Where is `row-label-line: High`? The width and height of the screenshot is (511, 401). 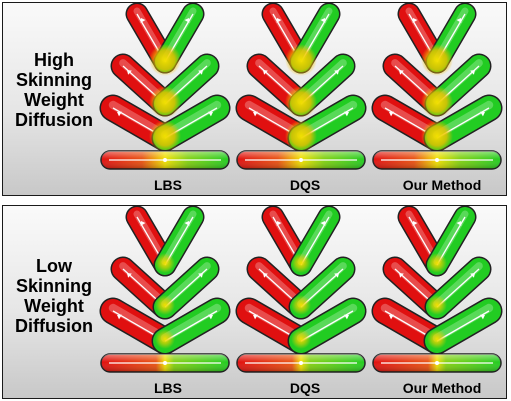
row-label-line: High is located at coordinates (54, 60).